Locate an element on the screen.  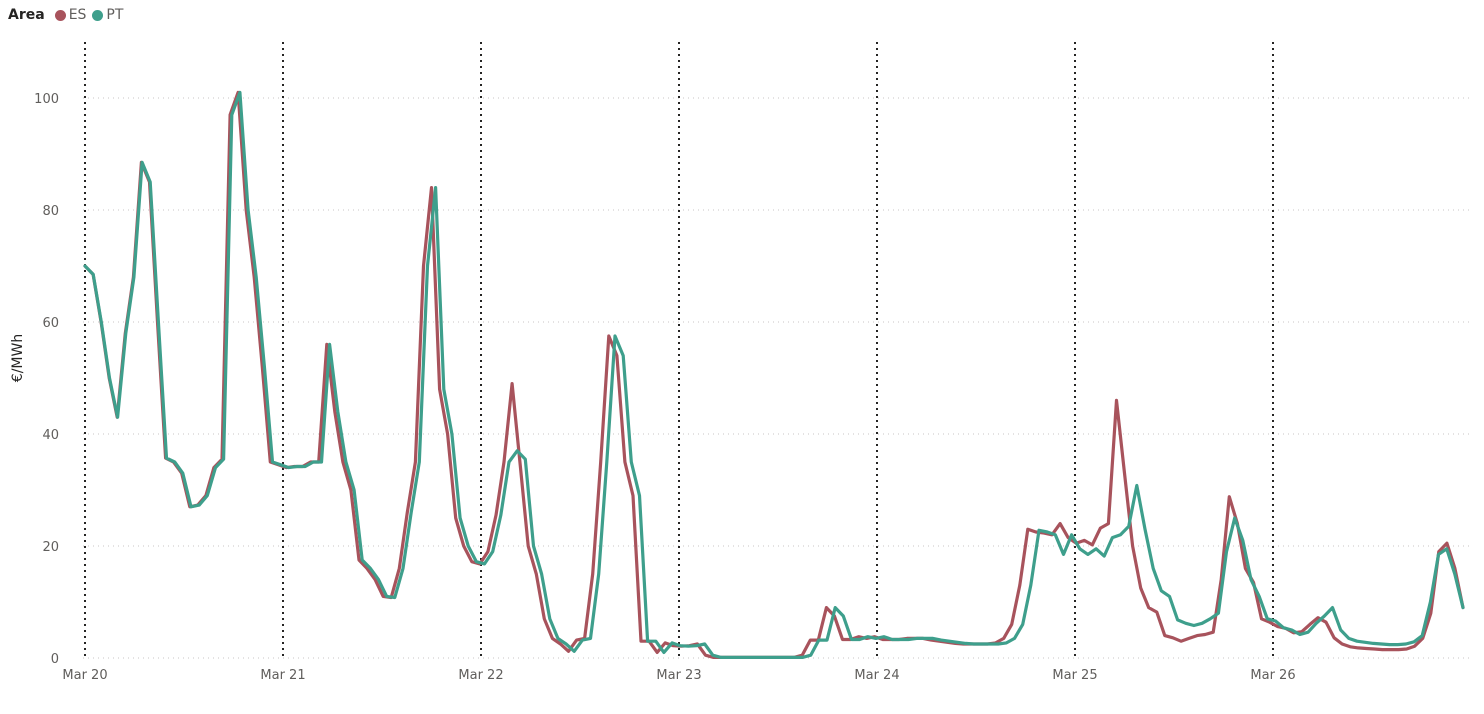
legend-label-es: ES is located at coordinates (77, 15).